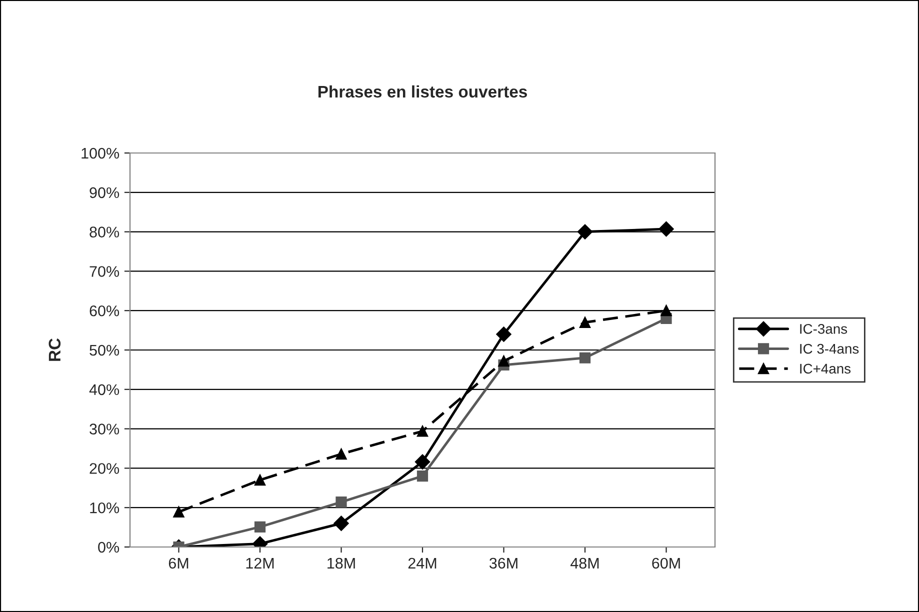  I want to click on y-tick-label: 70%, so click(105, 271).